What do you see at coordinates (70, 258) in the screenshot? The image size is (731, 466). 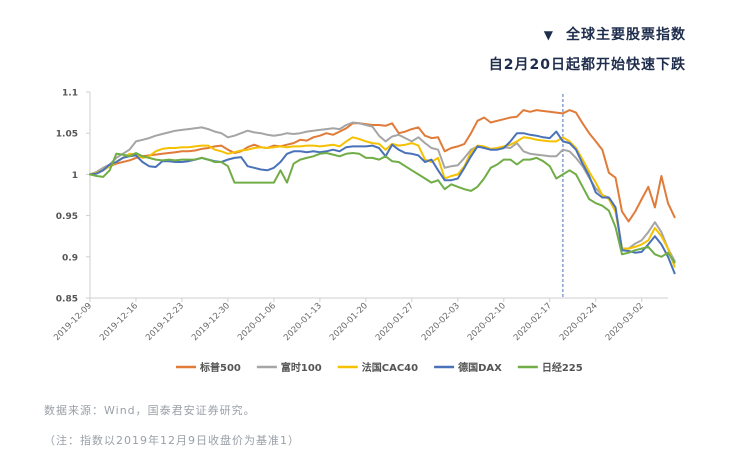 I see `y-tick-label: 0.9` at bounding box center [70, 258].